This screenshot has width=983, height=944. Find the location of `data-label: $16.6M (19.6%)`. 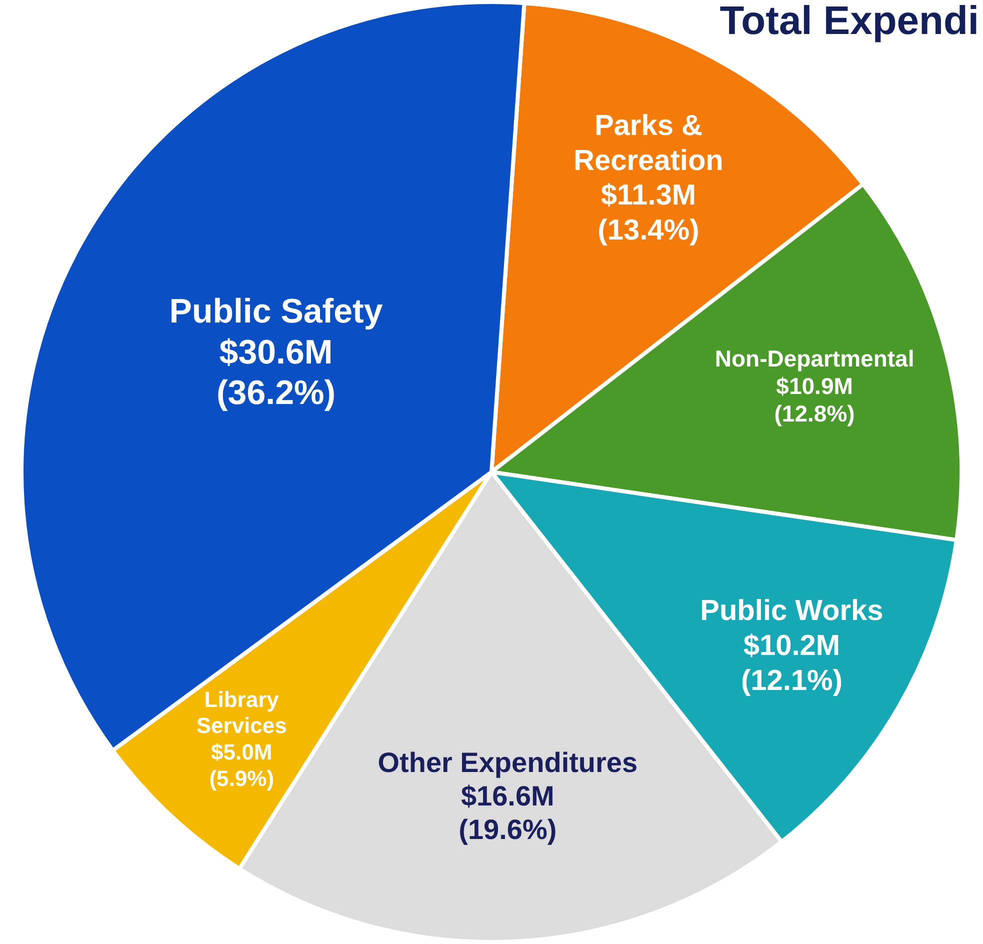

data-label: $16.6M (19.6%) is located at coordinates (507, 813).